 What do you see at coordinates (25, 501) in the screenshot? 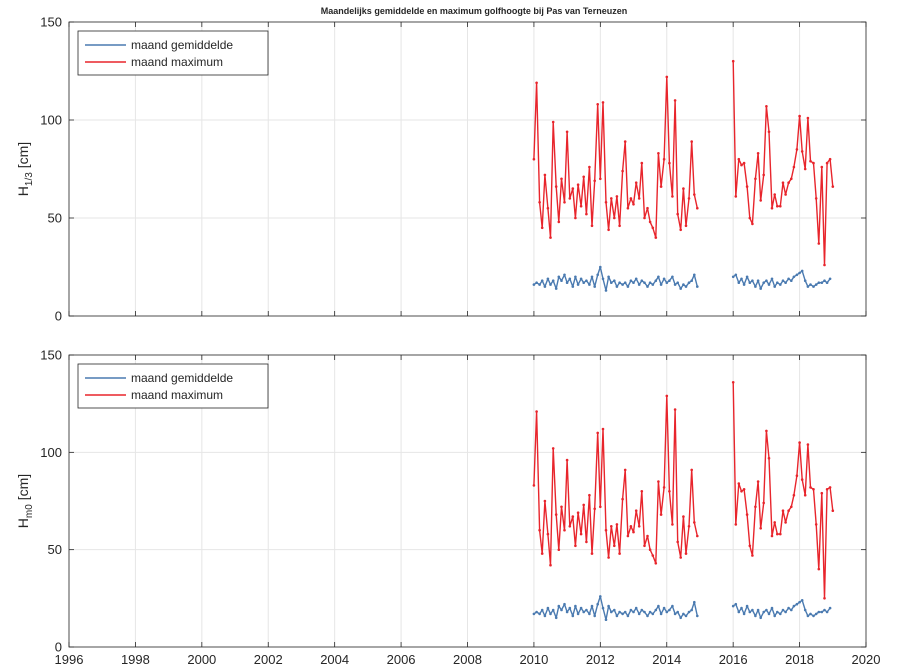
I see `y-axis-label: Hm0 [cm]` at bounding box center [25, 501].